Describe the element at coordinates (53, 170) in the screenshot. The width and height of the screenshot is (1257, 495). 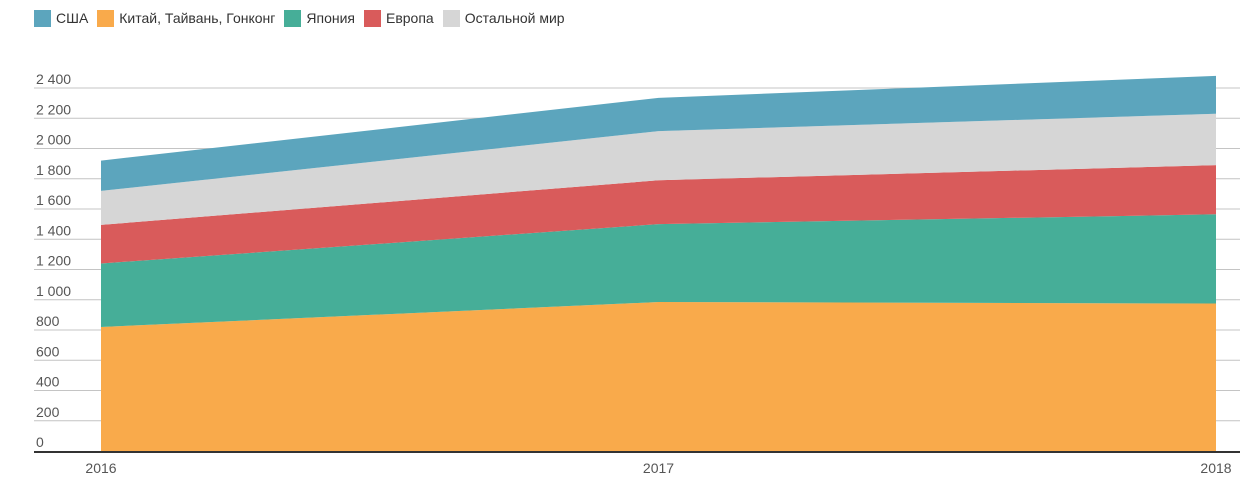
I see `y-tick-label: 1 800` at that location.